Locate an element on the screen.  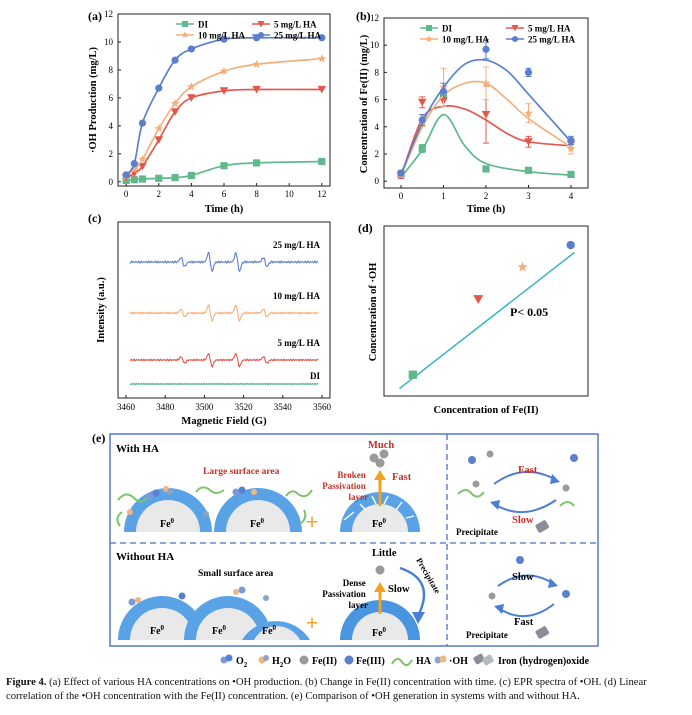
fe2-legend-icon is located at coordinates (304, 660).